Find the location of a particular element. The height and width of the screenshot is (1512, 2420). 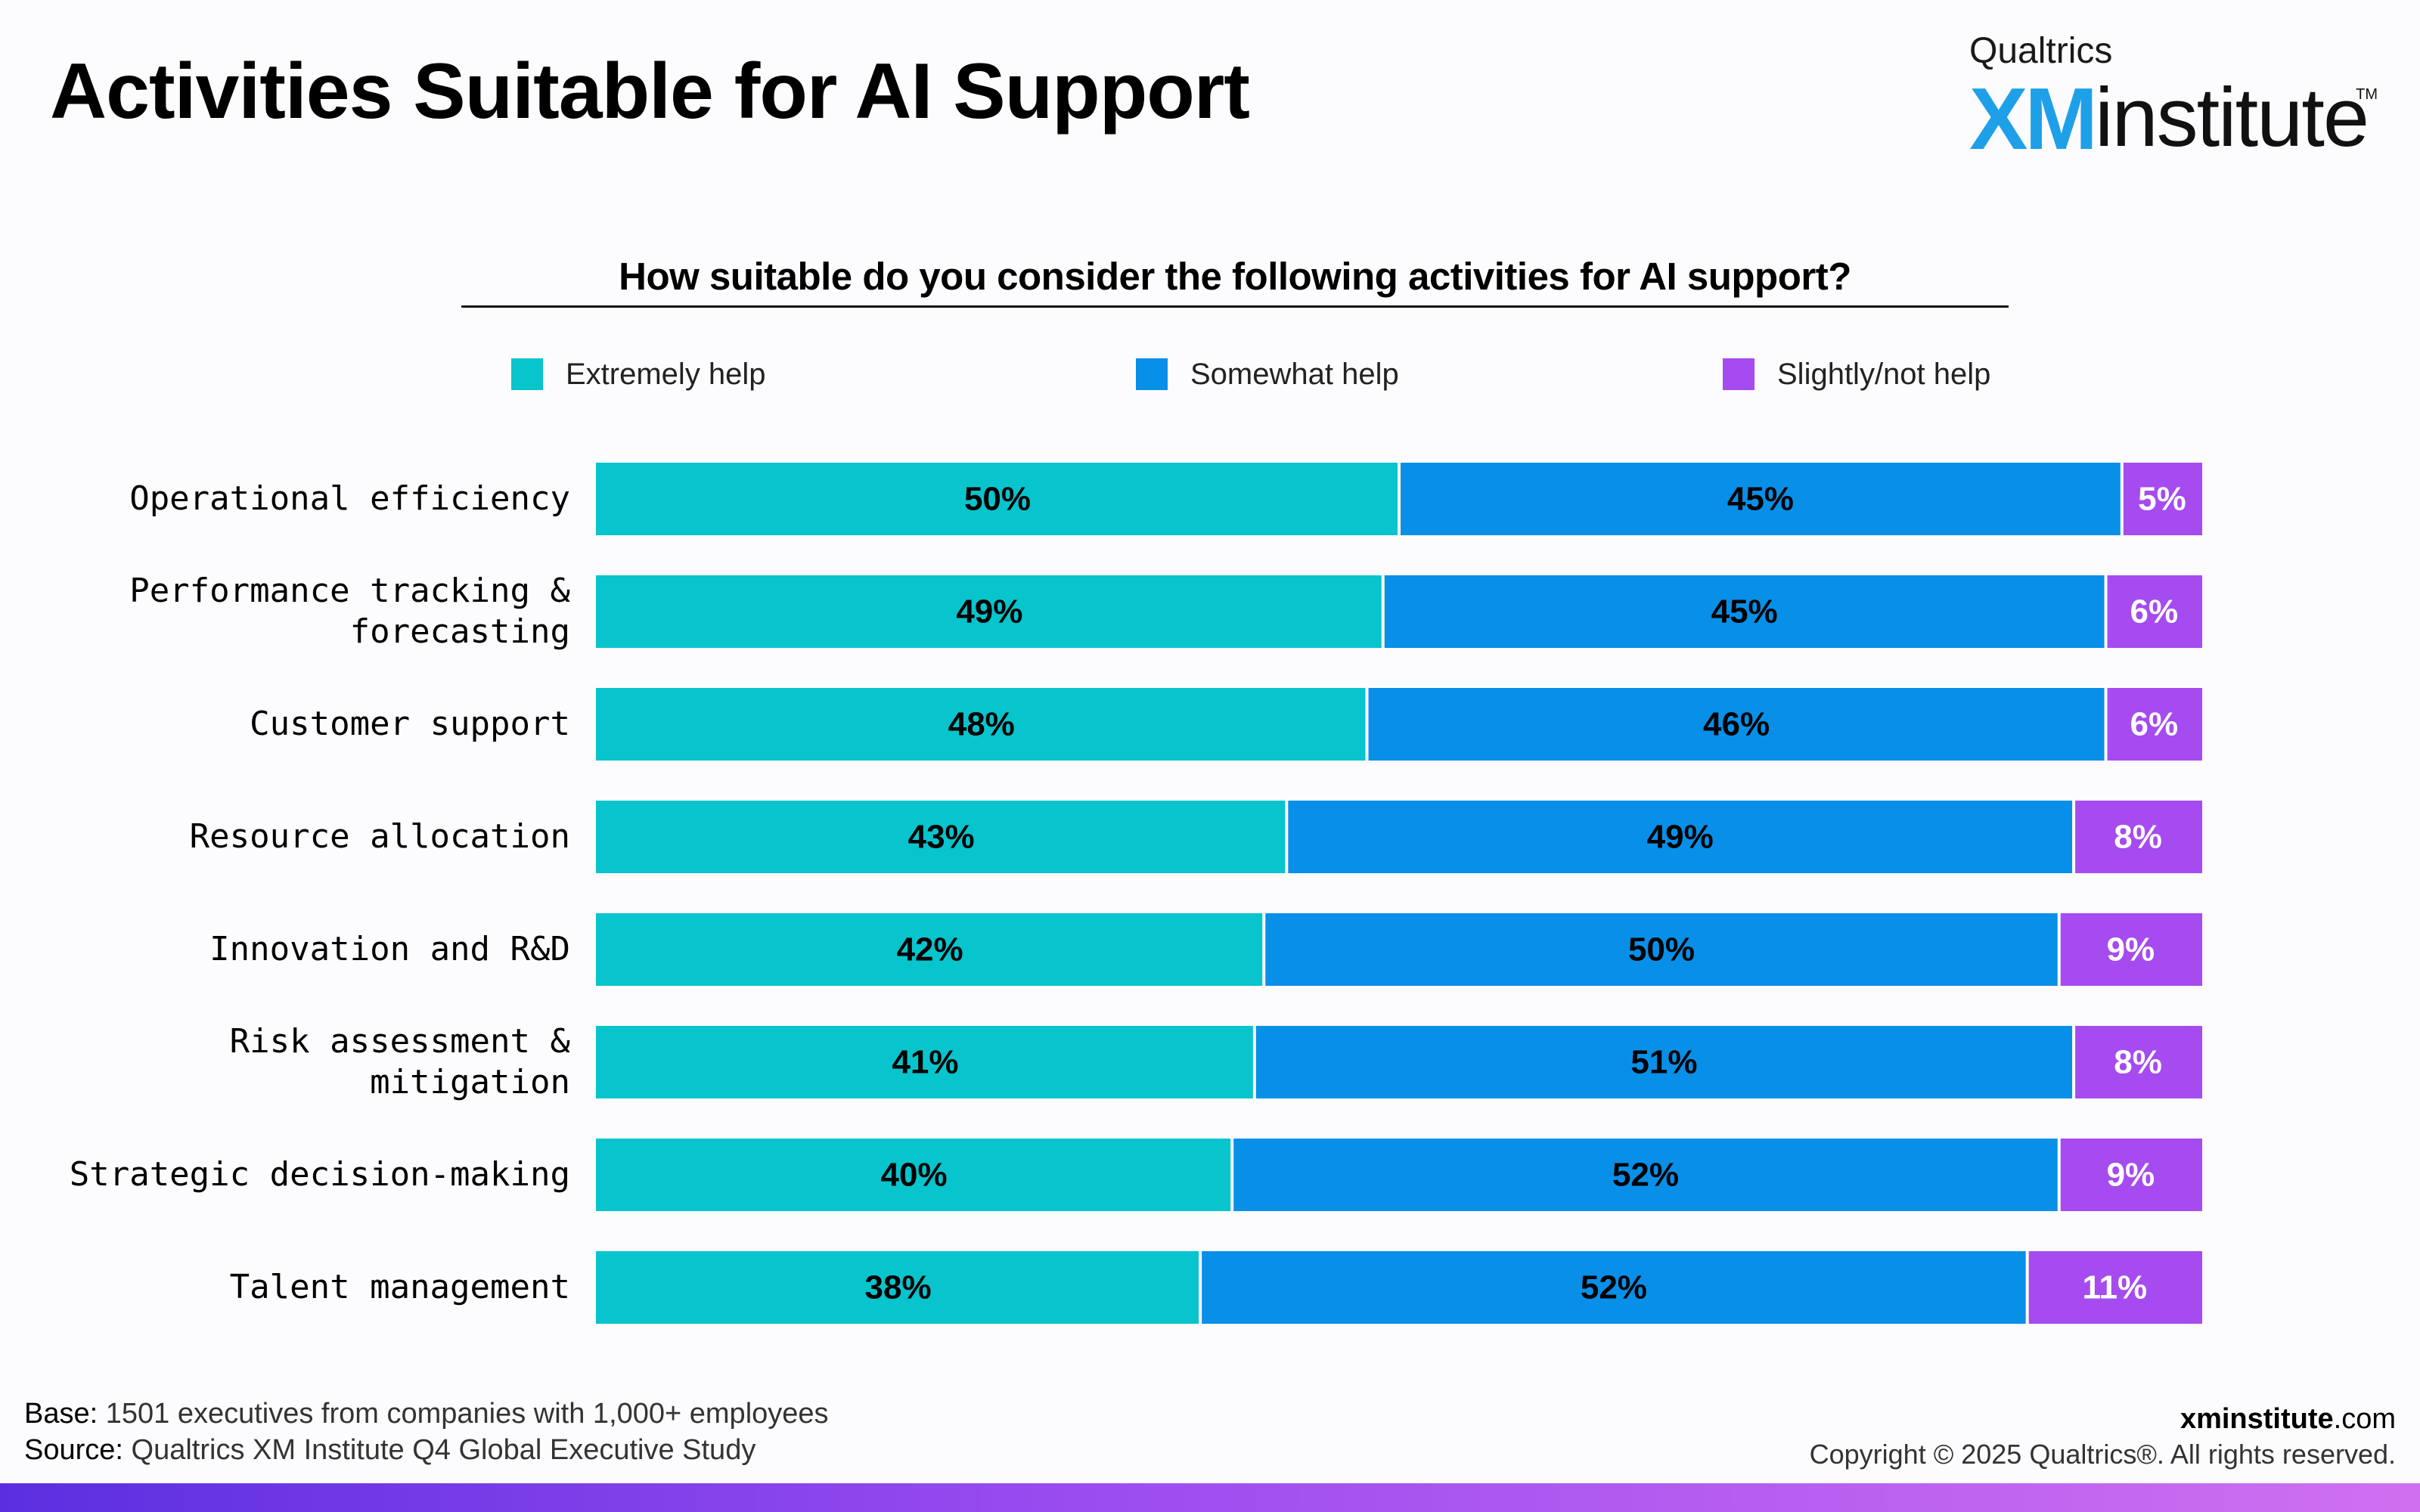

page-title: Activities Suitable for AI Support is located at coordinates (650, 91).